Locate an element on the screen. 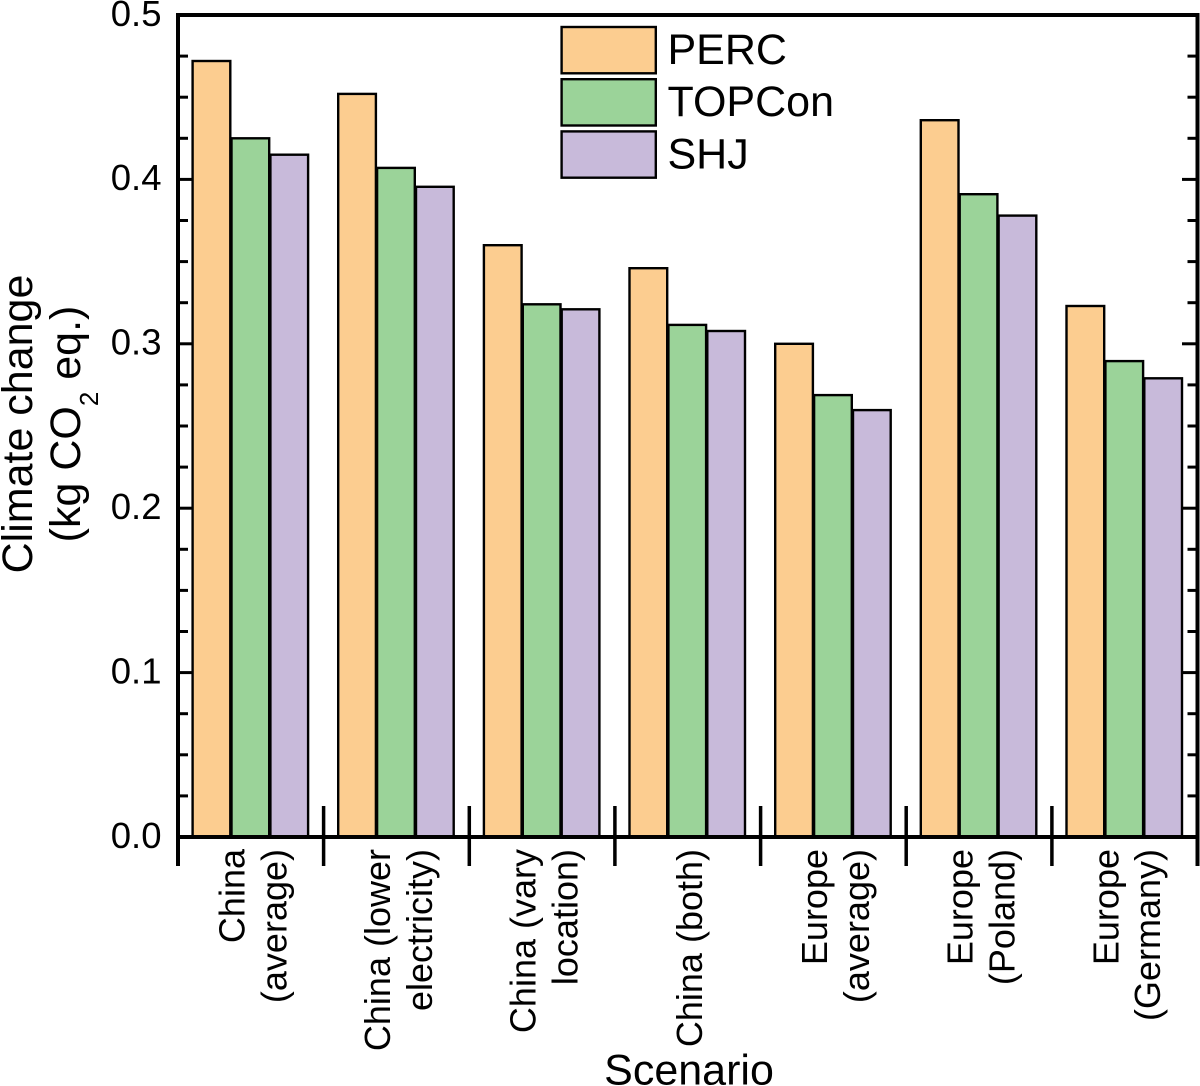 The image size is (1200, 1086). svg-text: PERC is located at coordinates (727, 50).